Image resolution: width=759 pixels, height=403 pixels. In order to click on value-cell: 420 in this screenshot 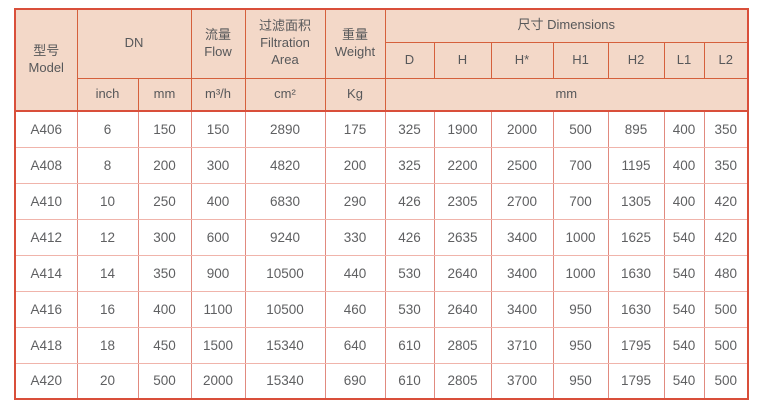, I will do `click(726, 237)`.